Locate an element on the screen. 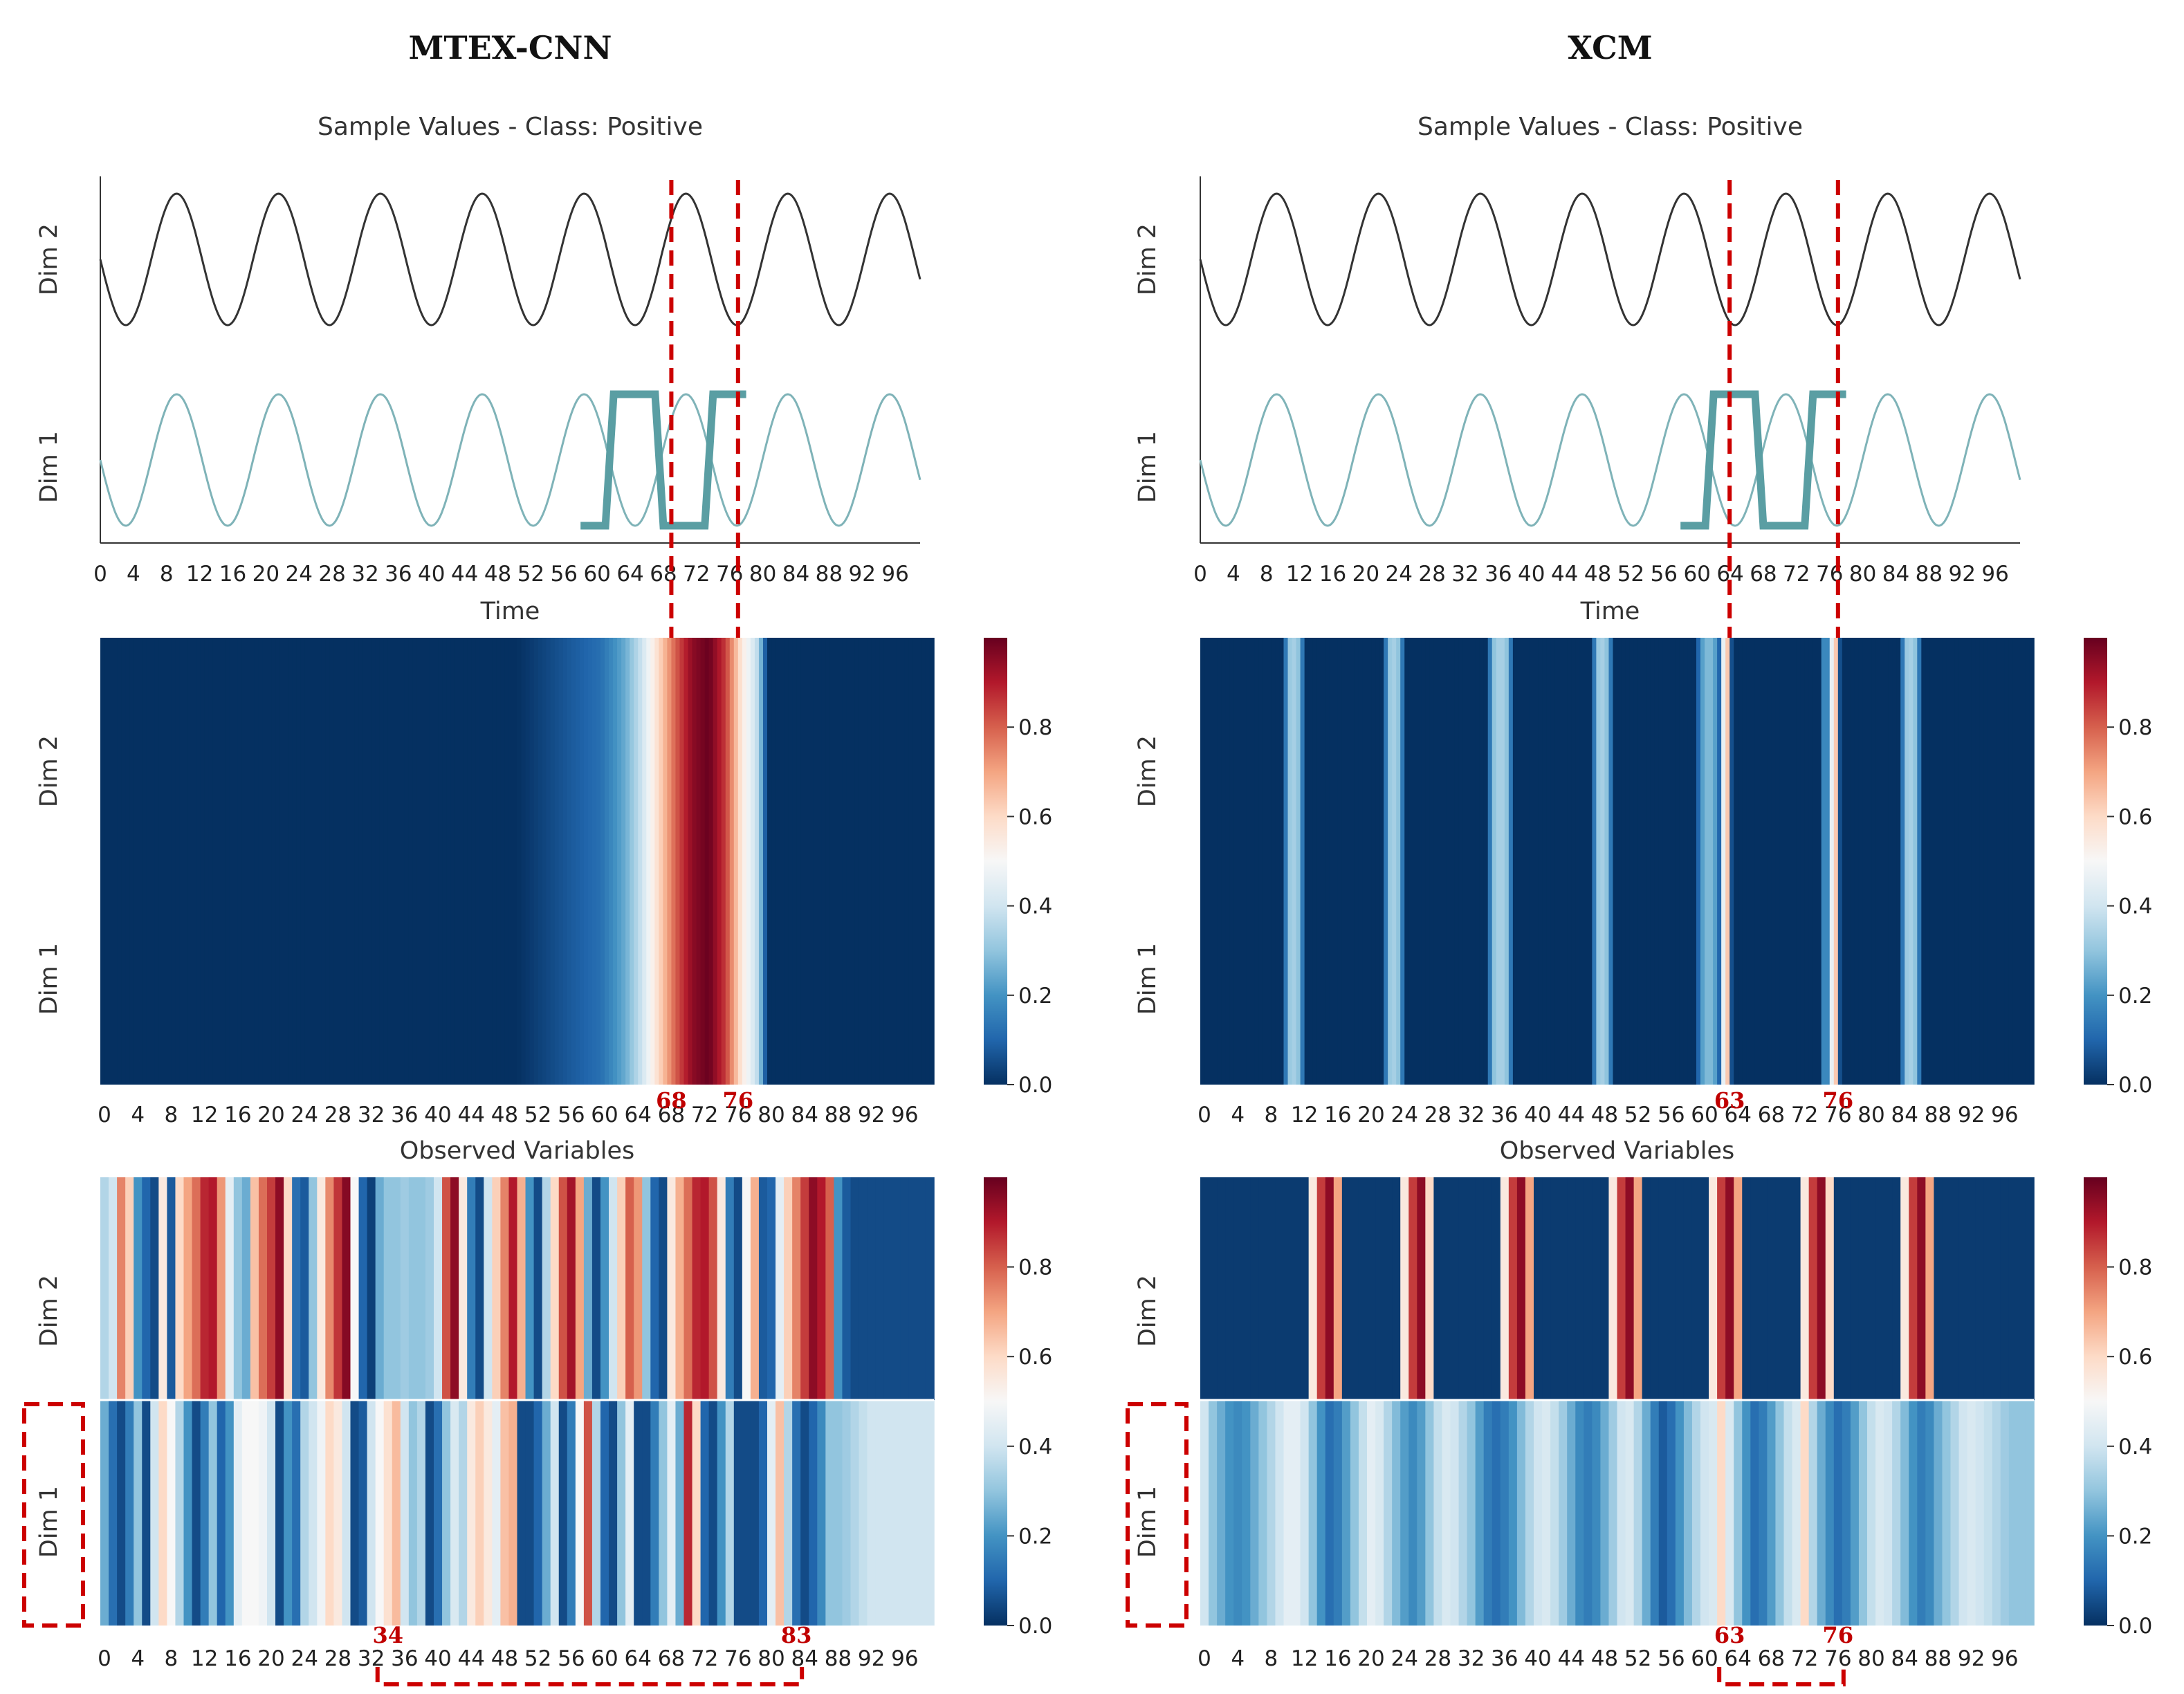 This screenshot has width=2184, height=1694. heatmap-x-tick: 60 is located at coordinates (1704, 1115).